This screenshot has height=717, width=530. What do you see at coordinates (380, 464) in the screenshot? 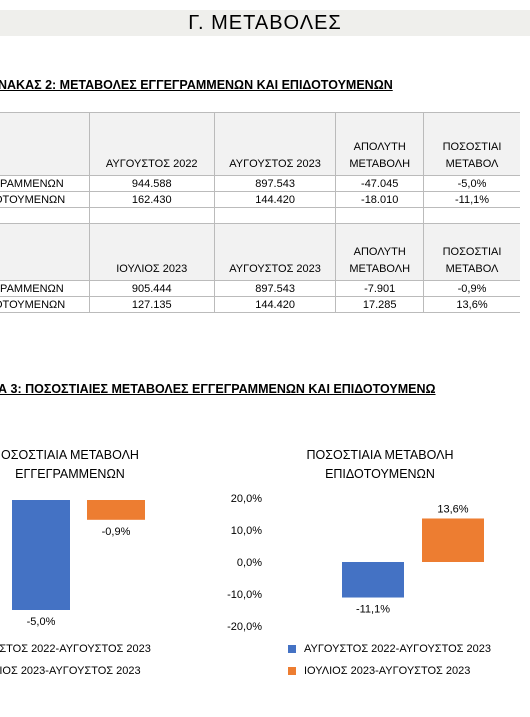
I see `chart2-title: ΠΟΣΟΣΤΙΑΙΑ ΜΕΤΑΒΟΛΗ ΕΠΙΔΟΤΟΥΜΕΝΩΝ` at bounding box center [380, 464].